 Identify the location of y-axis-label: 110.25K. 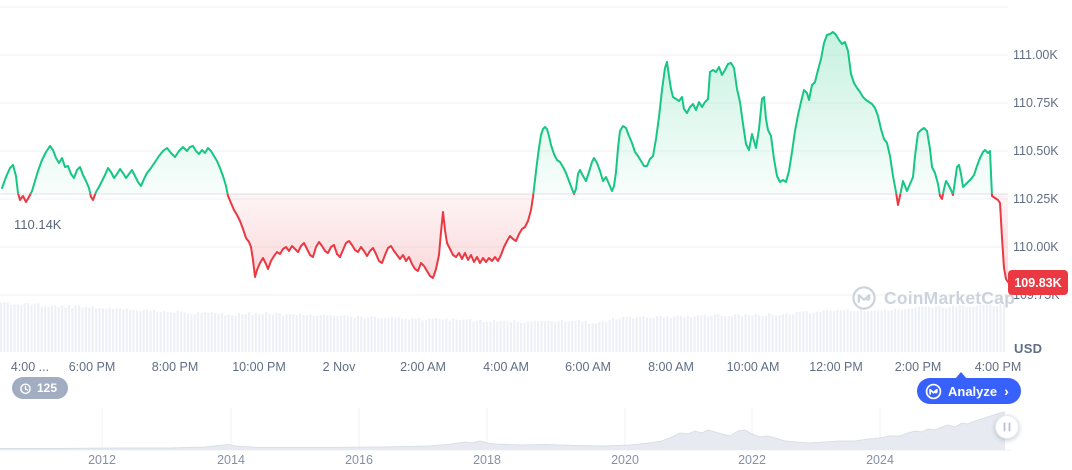
(1036, 199).